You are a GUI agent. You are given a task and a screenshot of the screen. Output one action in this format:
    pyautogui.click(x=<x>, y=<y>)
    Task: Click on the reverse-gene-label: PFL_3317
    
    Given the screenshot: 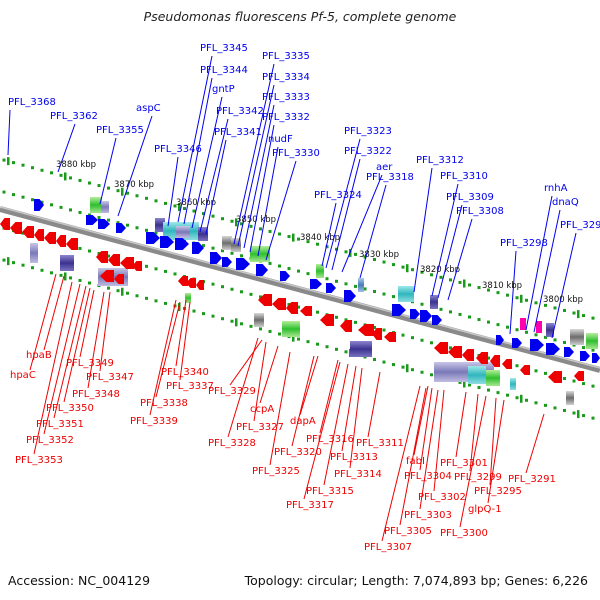 What is the action you would take?
    pyautogui.click(x=310, y=505)
    